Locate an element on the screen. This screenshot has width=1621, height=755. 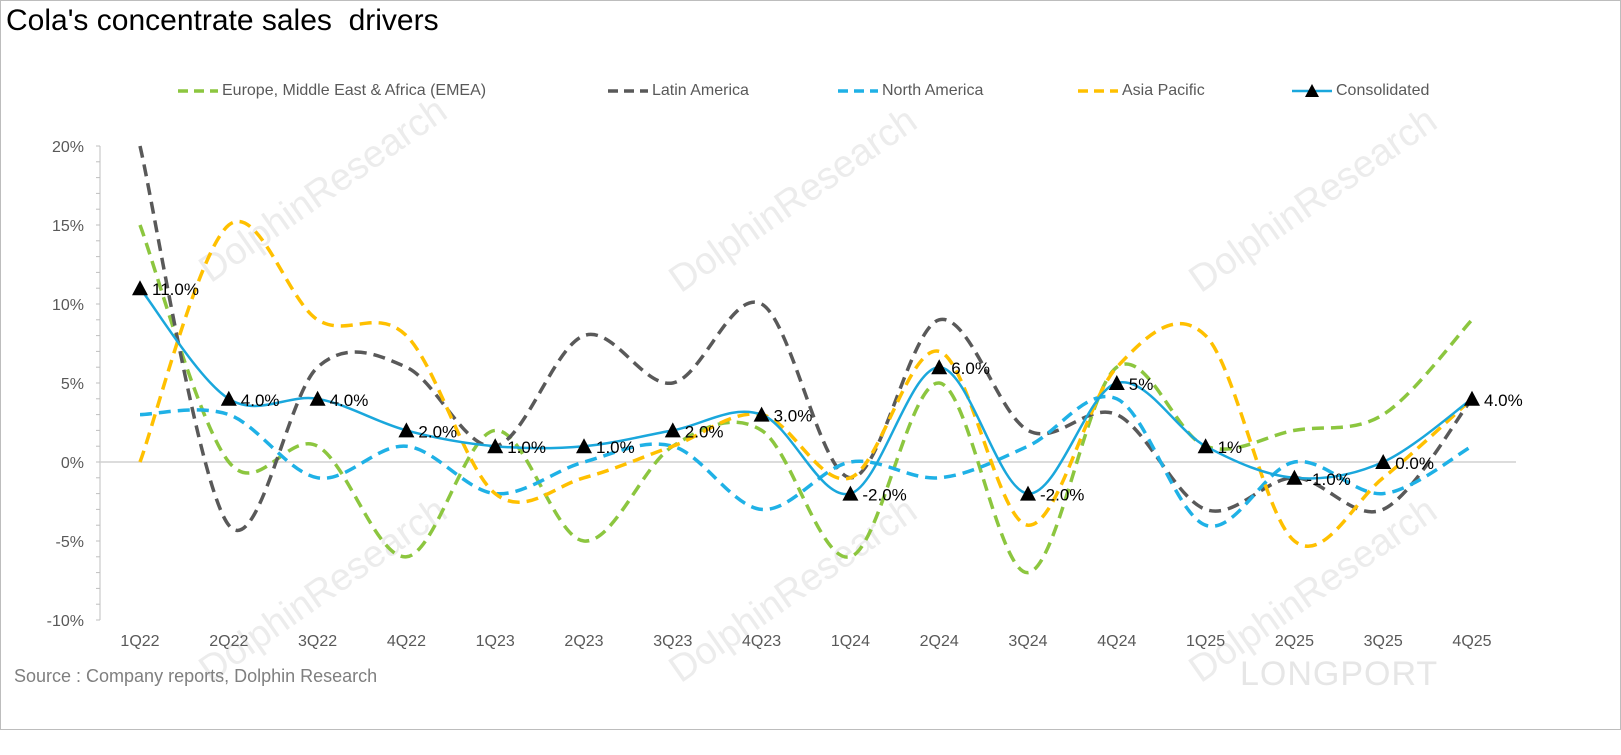
x-tick-label: 4Q23 is located at coordinates (761, 641).